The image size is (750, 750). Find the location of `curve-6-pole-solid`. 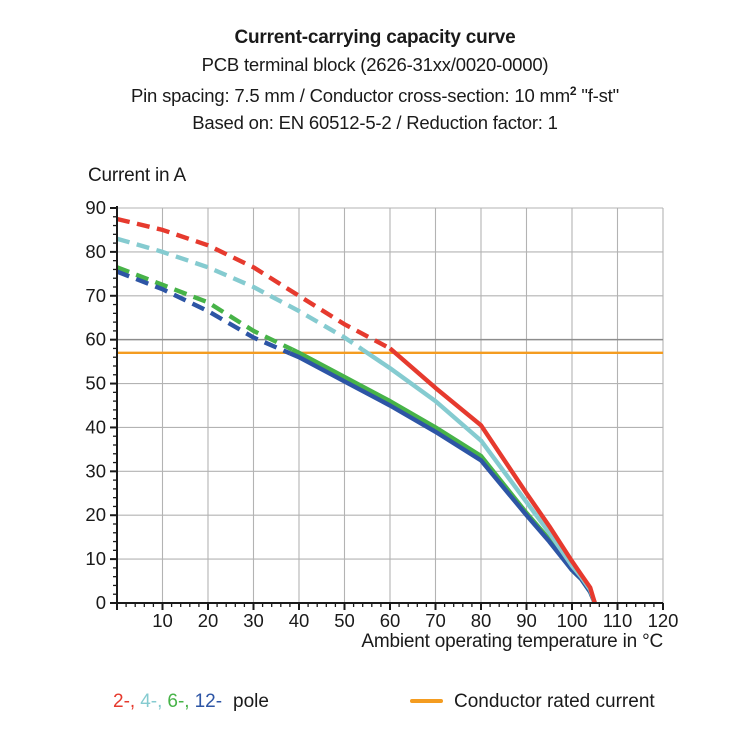

curve-6-pole-solid is located at coordinates (444, 475).